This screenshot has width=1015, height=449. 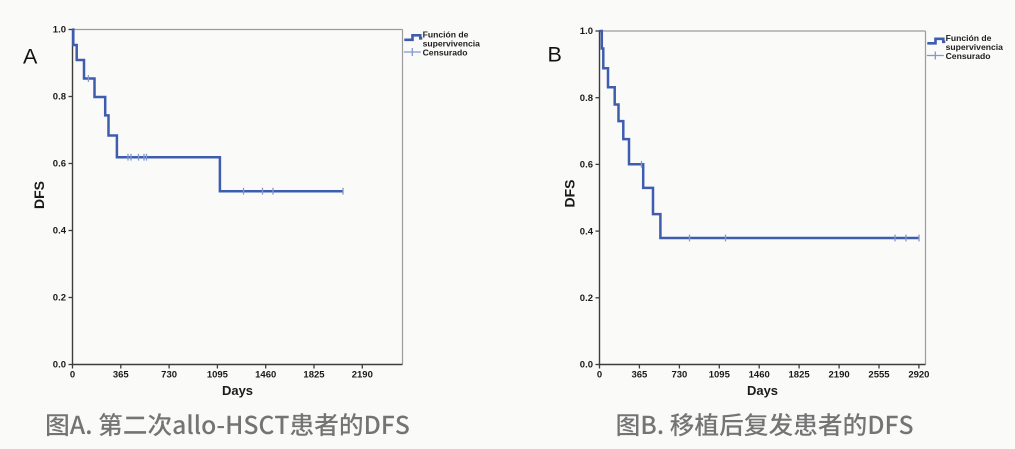 I want to click on svg-text: A, so click(x=30, y=57).